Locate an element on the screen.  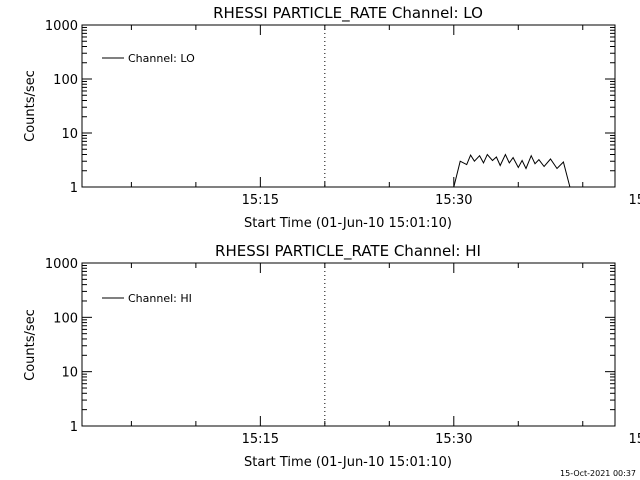
legend-label: Channel: HI is located at coordinates (160, 298).